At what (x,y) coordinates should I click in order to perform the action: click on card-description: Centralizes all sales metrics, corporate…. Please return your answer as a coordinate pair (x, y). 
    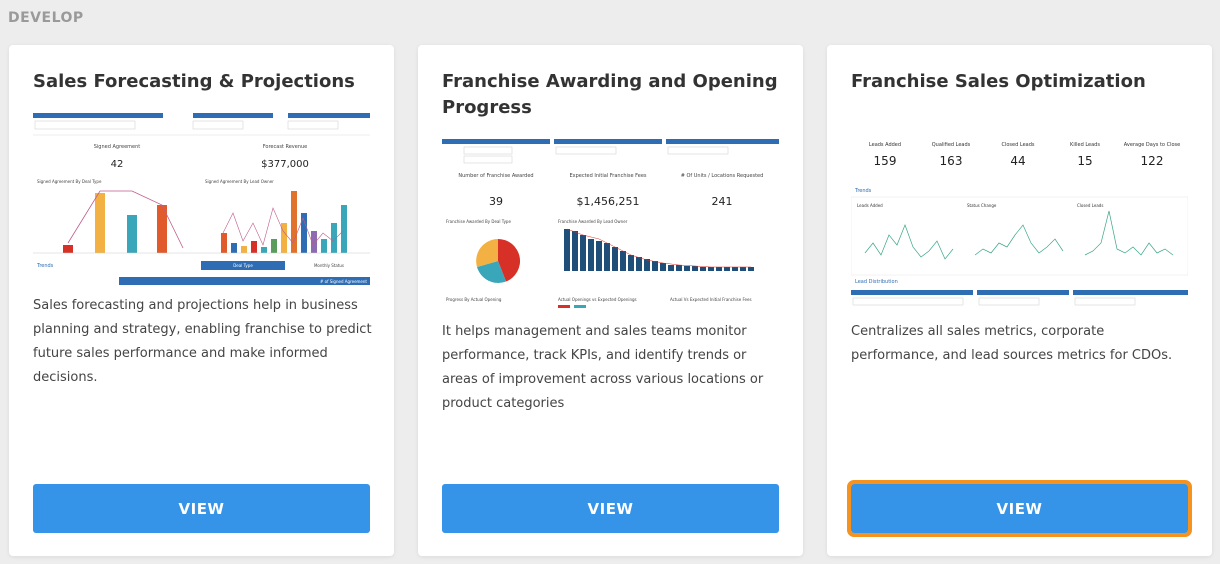
    Looking at the image, I should click on (1012, 343).